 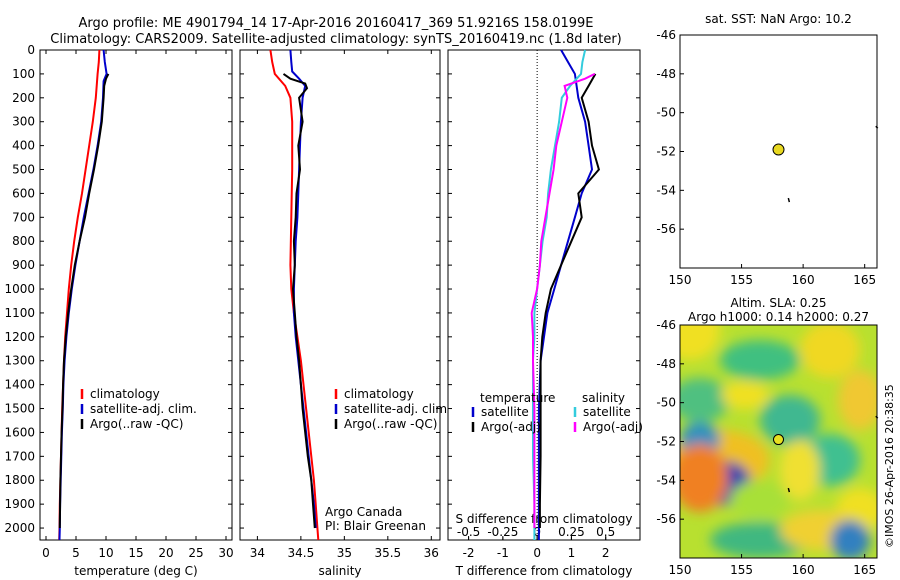 What do you see at coordinates (603, 398) in the screenshot?
I see `legend-header: salinity` at bounding box center [603, 398].